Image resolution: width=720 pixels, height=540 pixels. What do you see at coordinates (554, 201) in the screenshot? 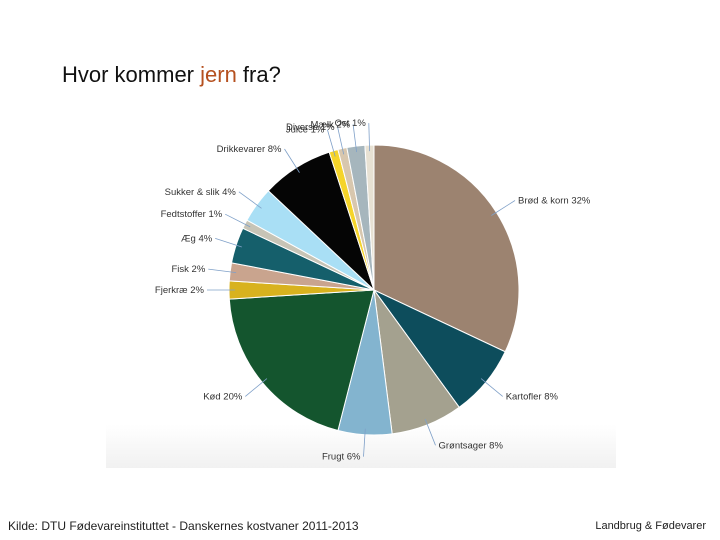
I see `slice-label: Brød & korn 32%` at bounding box center [554, 201].